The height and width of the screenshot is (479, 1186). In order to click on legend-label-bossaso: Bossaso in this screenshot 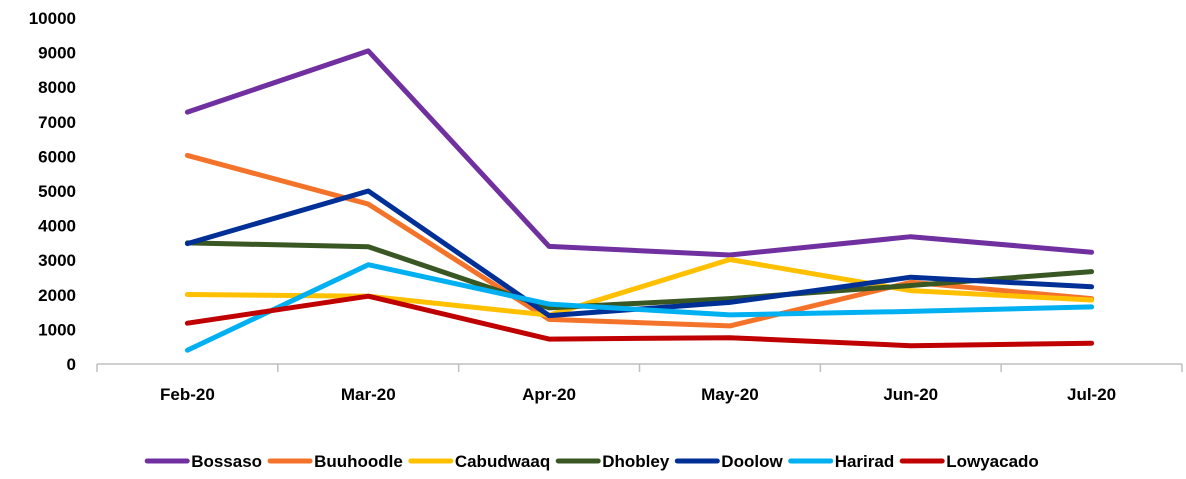, I will do `click(226, 461)`.